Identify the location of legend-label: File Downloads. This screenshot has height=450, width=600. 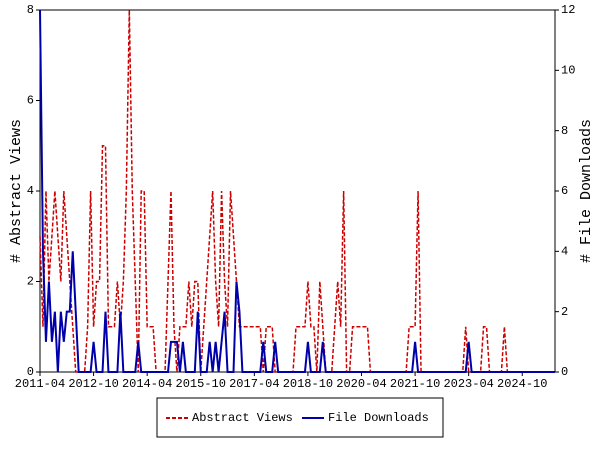
(378, 418).